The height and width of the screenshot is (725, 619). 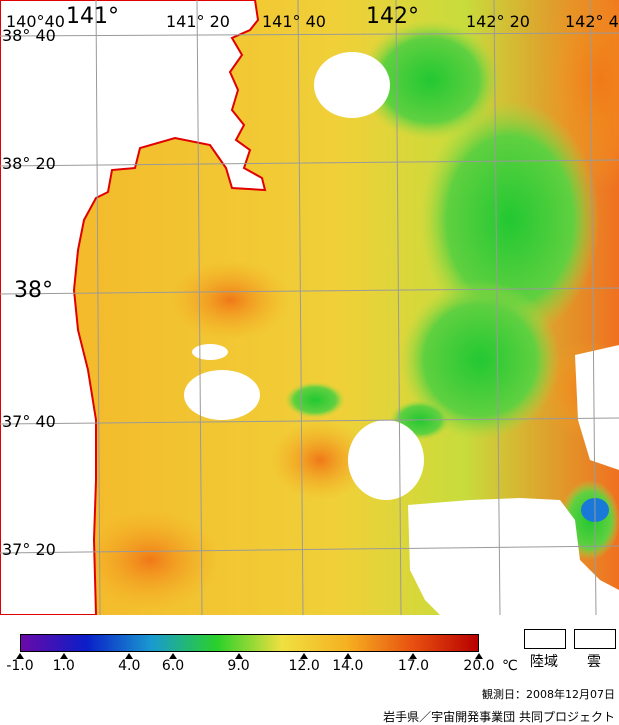 I want to click on lat-label: 38° 40, so click(x=29, y=35).